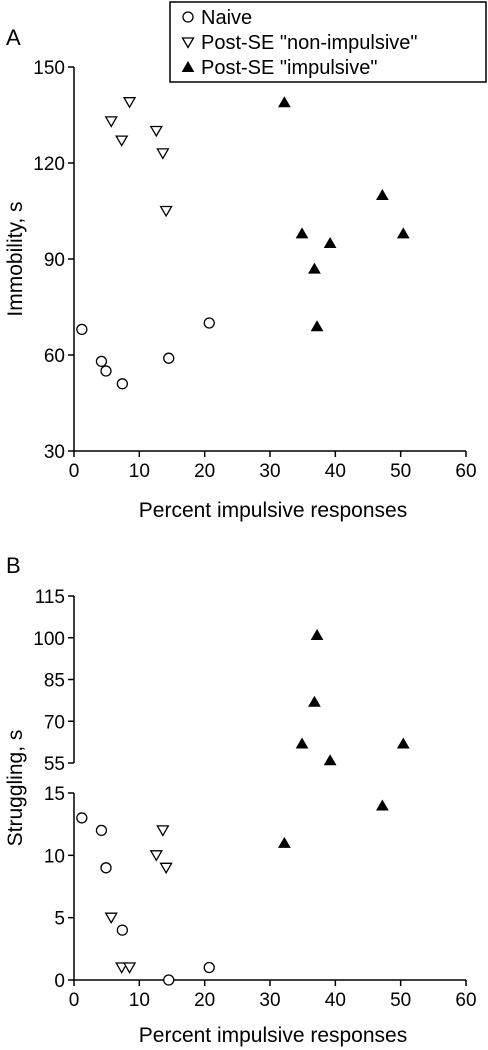 The image size is (488, 1050). I want to click on y-tick-label: 60, so click(54, 356).